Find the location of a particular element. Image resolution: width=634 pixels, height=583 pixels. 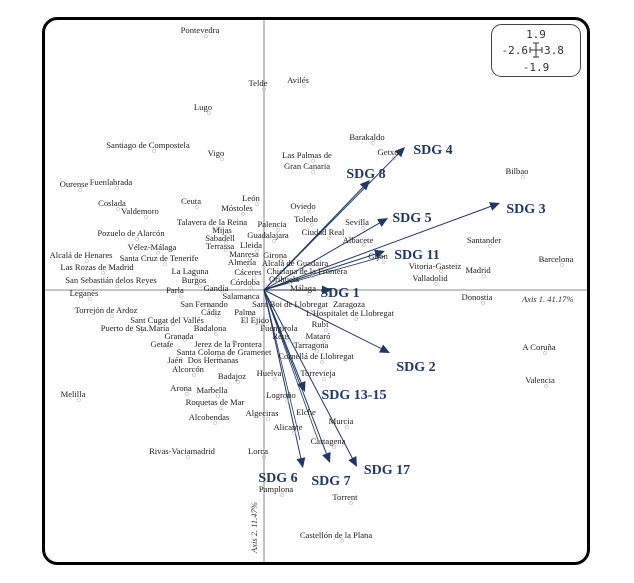

city-label: Madrid is located at coordinates (478, 270).